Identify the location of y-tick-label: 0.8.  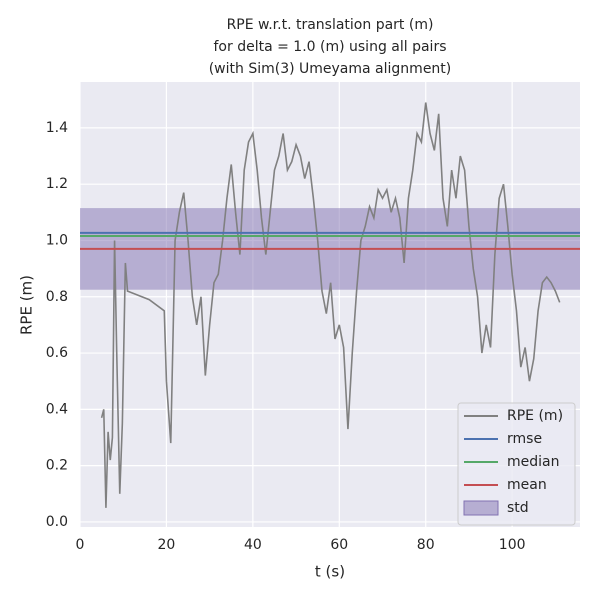
(57, 297).